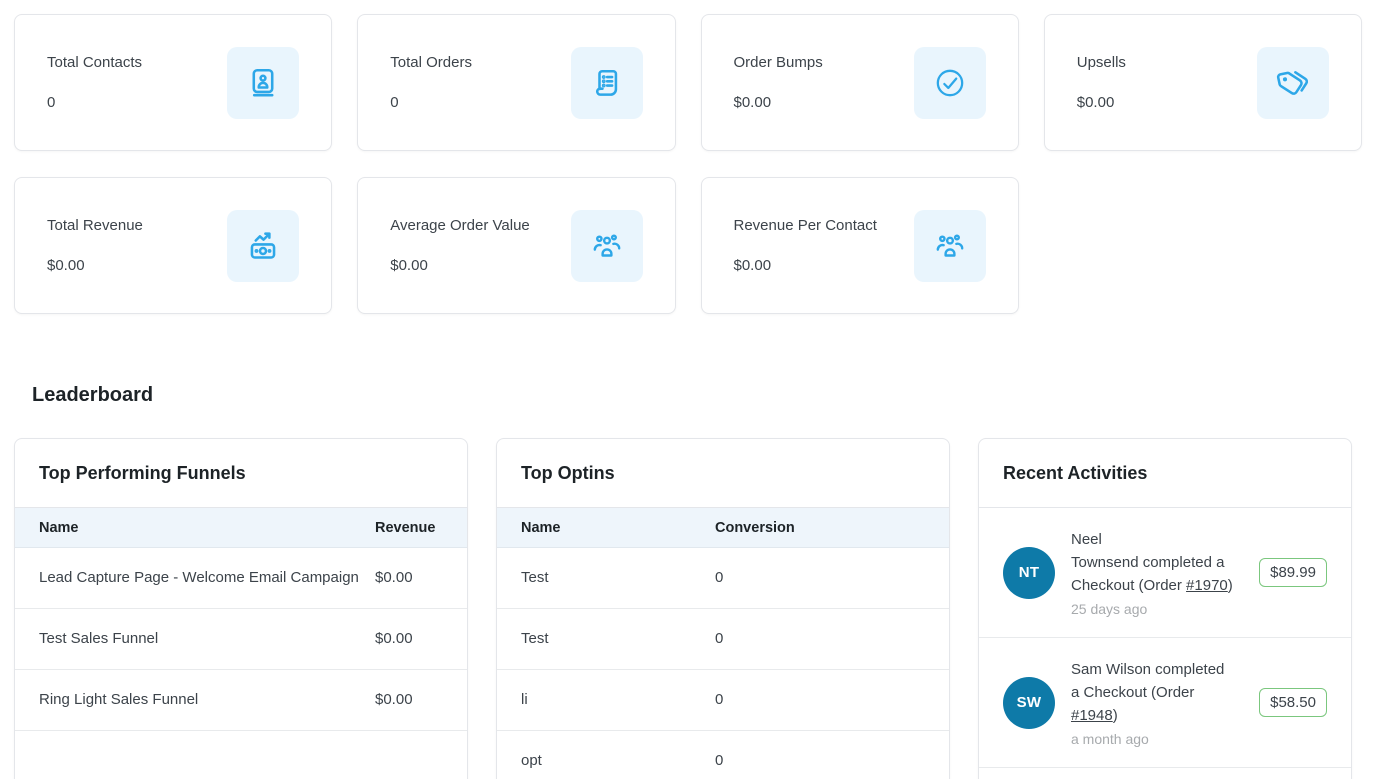 The image size is (1376, 779). Describe the element at coordinates (263, 82) in the screenshot. I see `contact-book-icon` at that location.